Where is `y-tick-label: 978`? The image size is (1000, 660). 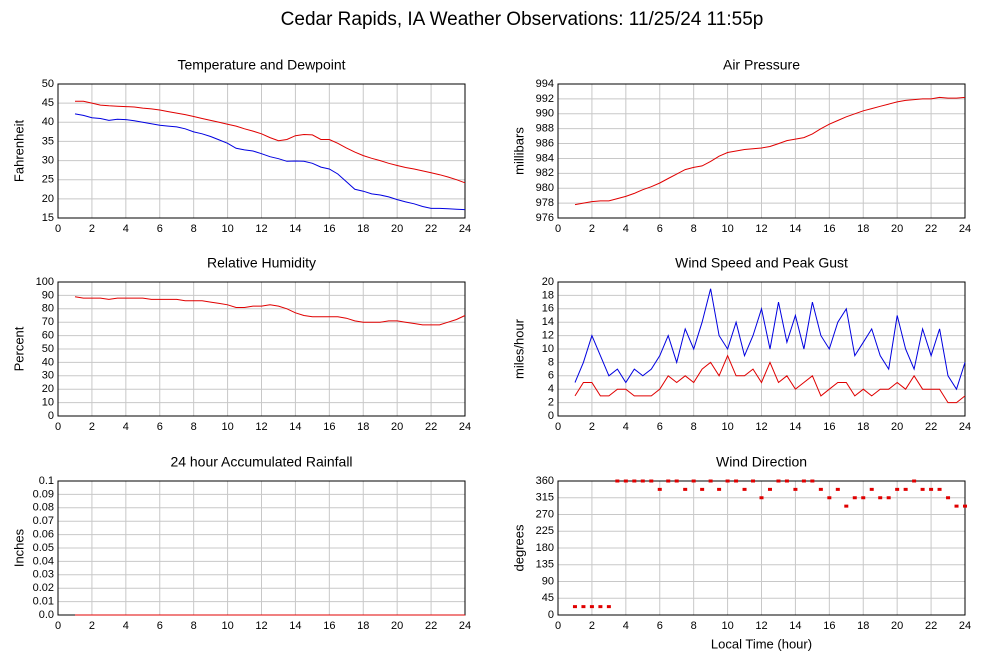
y-tick-label: 978 is located at coordinates (545, 203).